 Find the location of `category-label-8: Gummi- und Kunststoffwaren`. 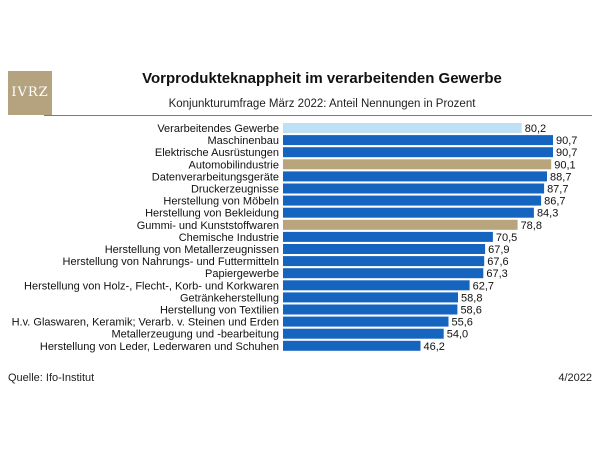

category-label-8: Gummi- und Kunststoffwaren is located at coordinates (208, 226).